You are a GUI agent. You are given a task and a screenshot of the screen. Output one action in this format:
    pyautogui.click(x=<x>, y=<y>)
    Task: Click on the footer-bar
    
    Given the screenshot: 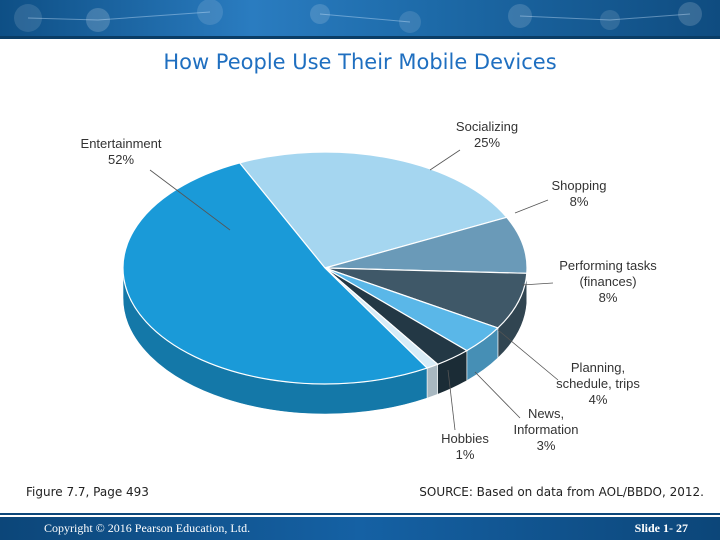 What is the action you would take?
    pyautogui.click(x=360, y=528)
    